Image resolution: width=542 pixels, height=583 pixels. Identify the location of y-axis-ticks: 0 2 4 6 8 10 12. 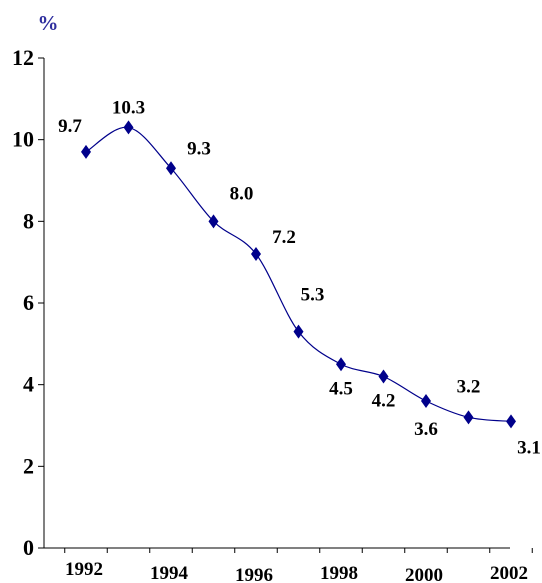
(28, 302).